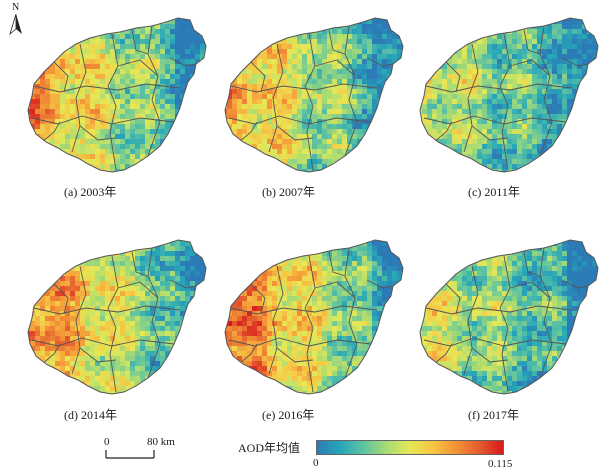  I want to click on north-label: N, so click(16, 7).